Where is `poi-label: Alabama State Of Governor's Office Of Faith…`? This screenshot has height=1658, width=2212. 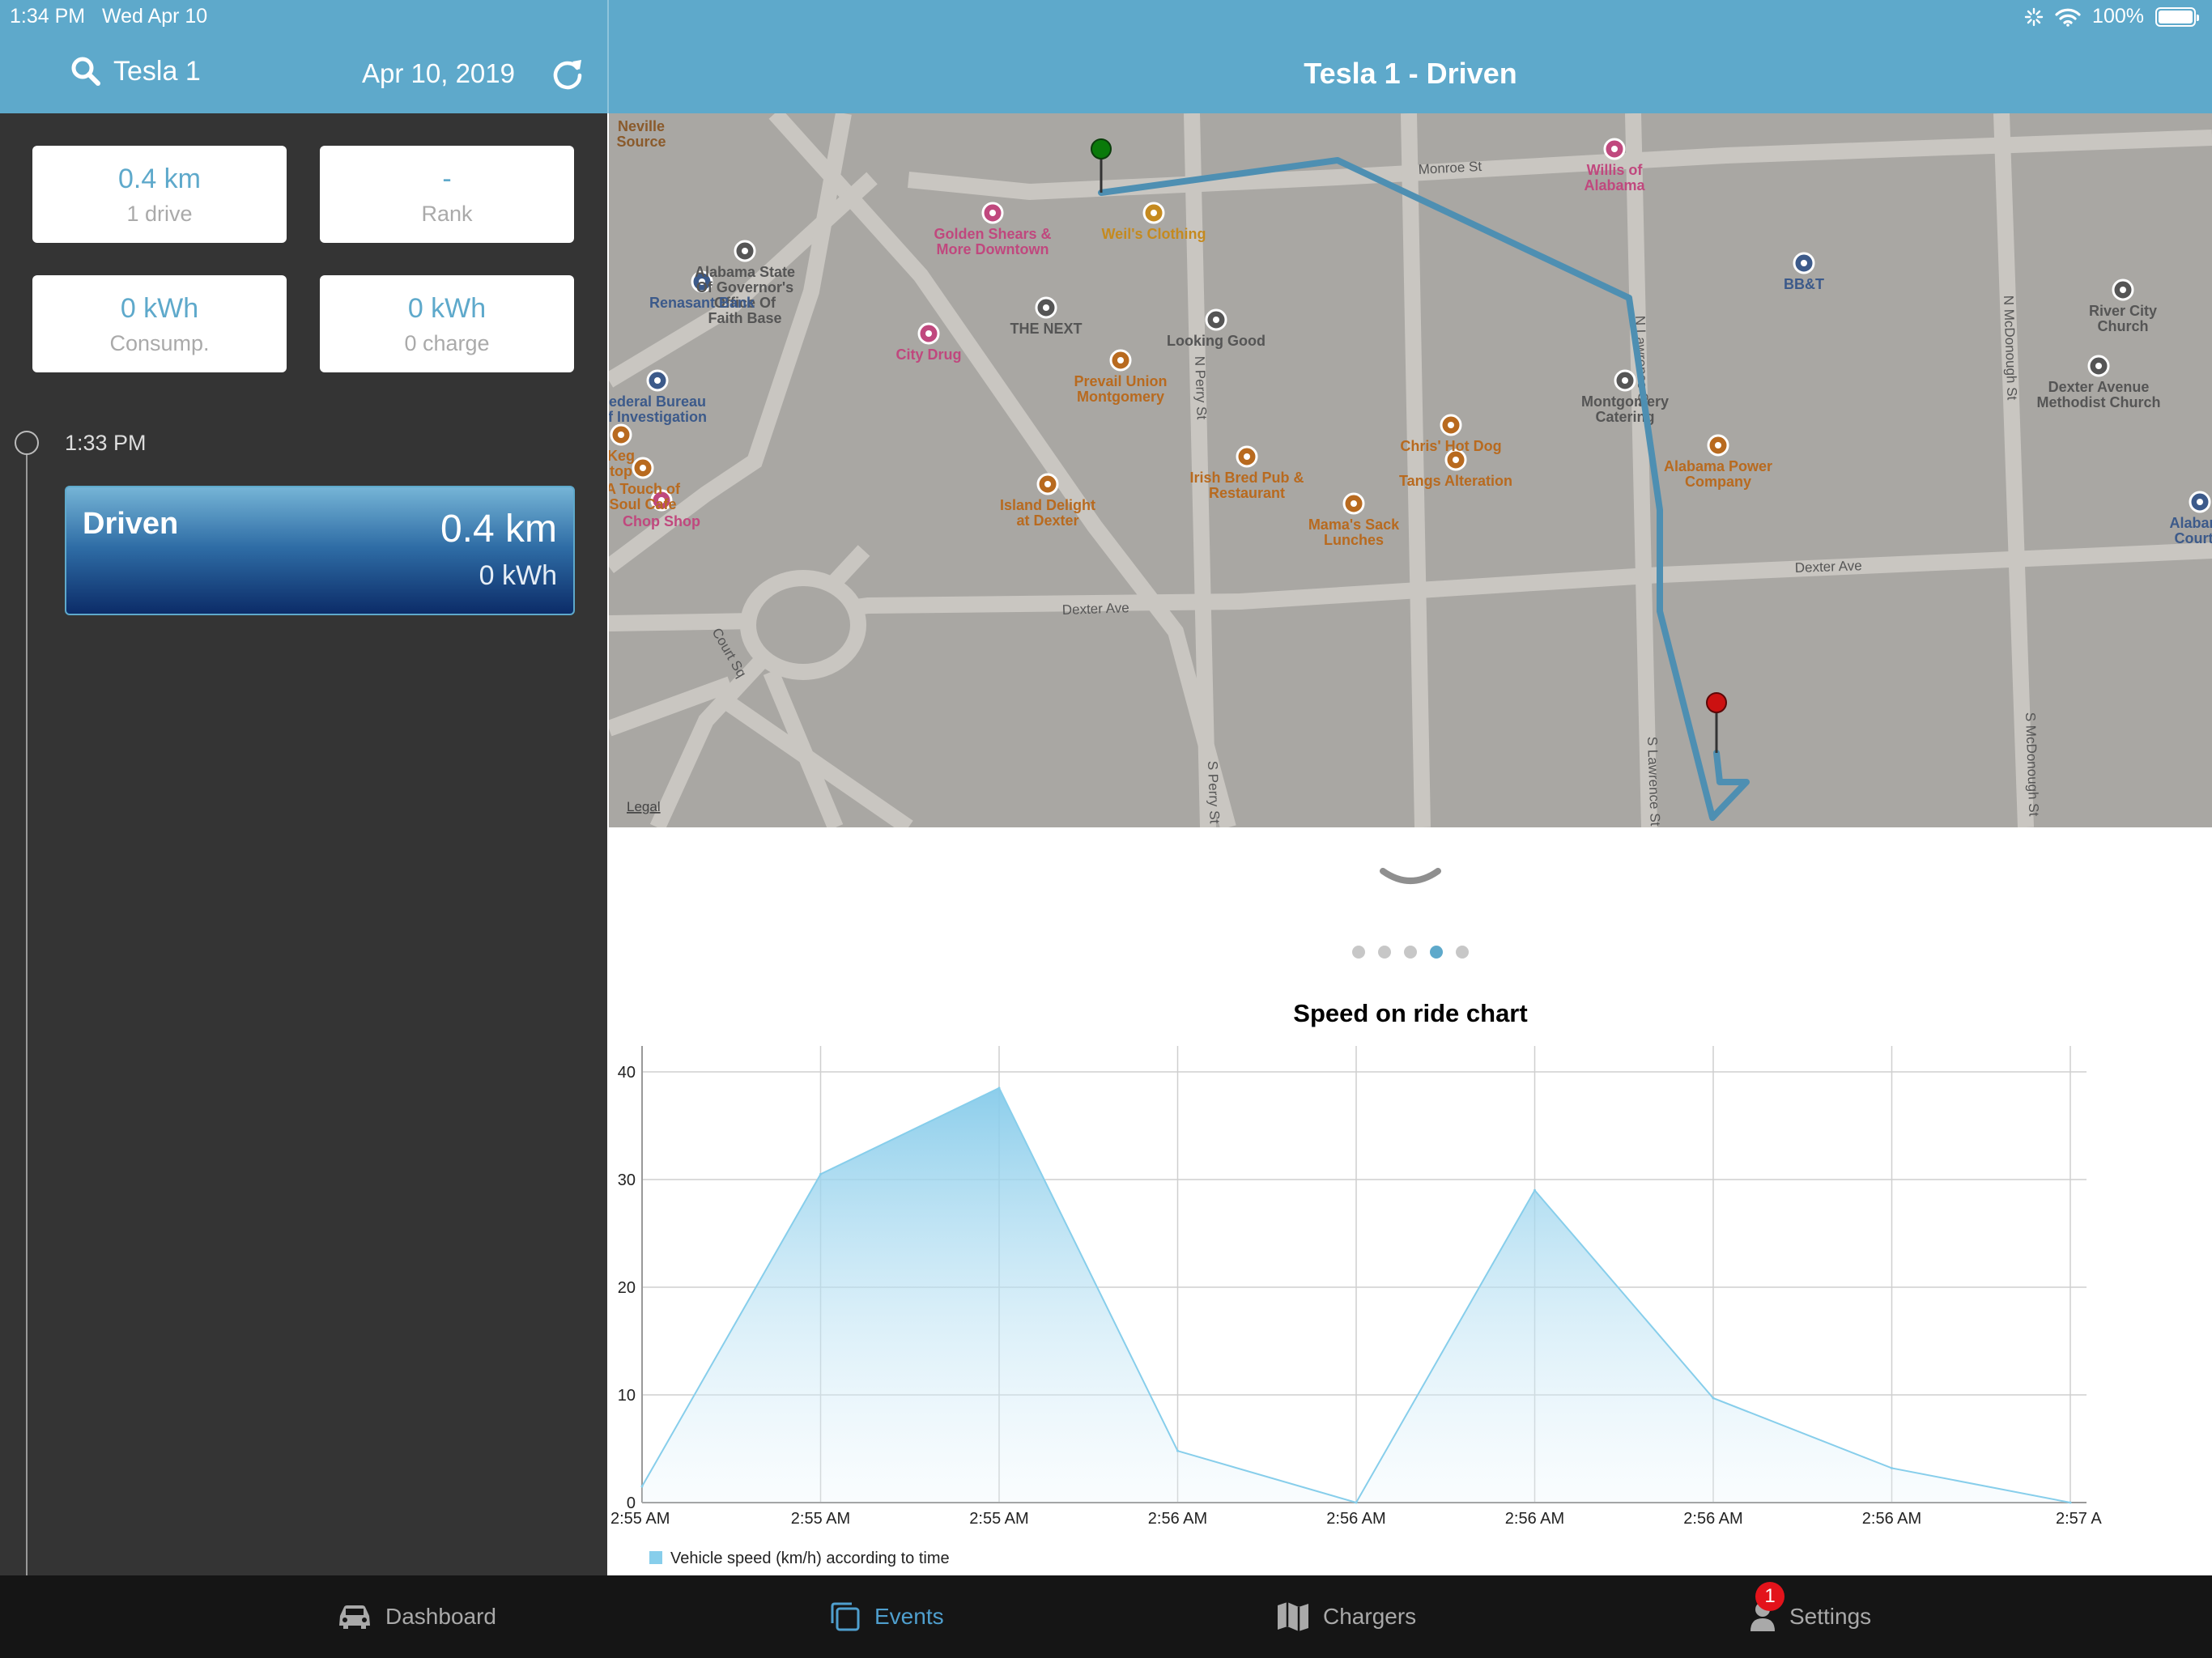 poi-label: Alabama State Of Governor's Office Of Faith… is located at coordinates (745, 295).